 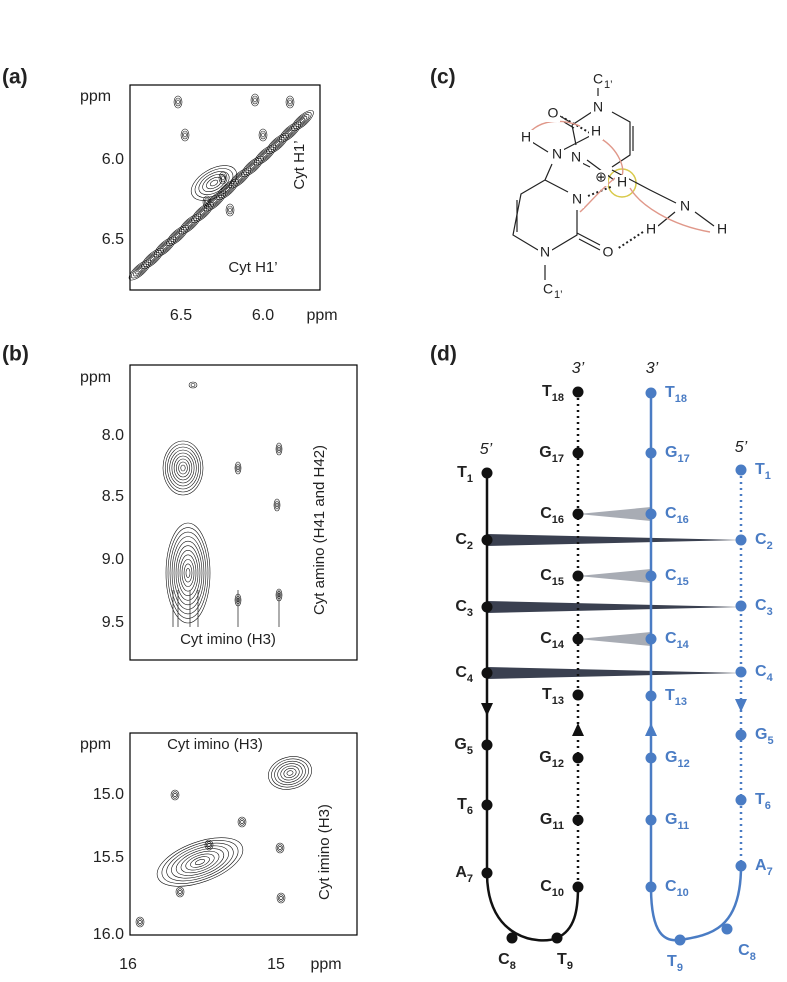 I want to click on panel-label: (b), so click(x=15, y=354).